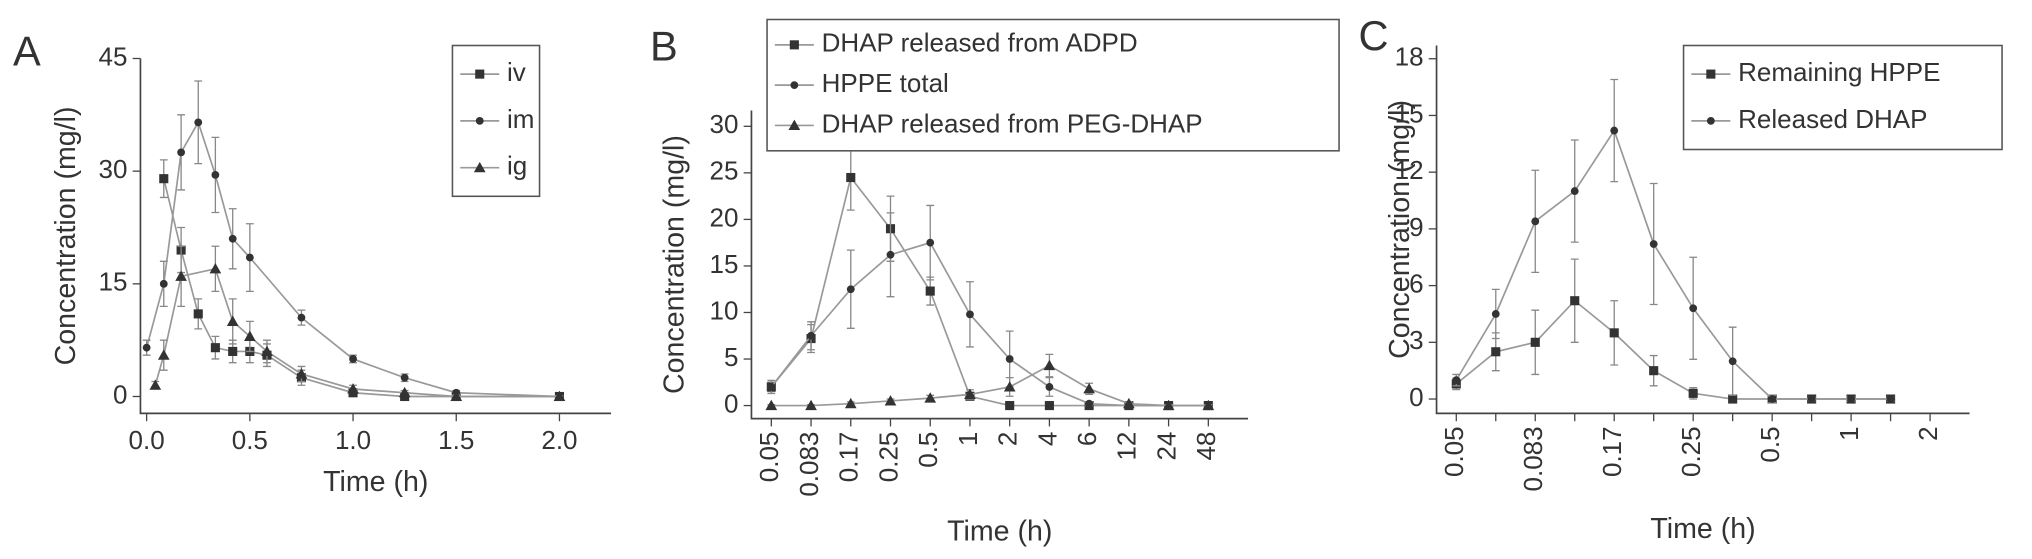 The height and width of the screenshot is (559, 2032). What do you see at coordinates (113, 56) in the screenshot?
I see `y-tick-label: 45` at bounding box center [113, 56].